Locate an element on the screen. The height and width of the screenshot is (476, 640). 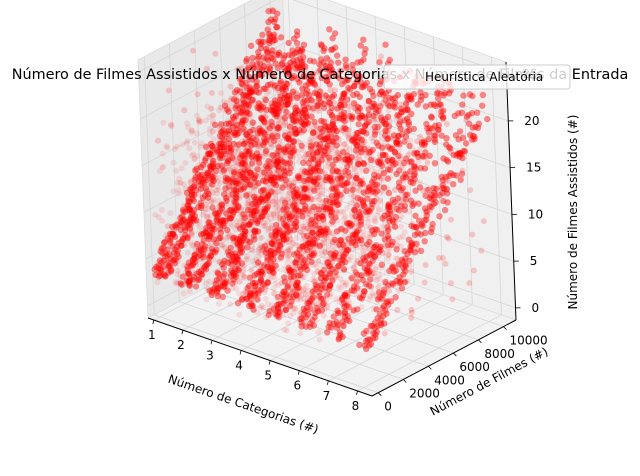
y-tick-label: 8000 is located at coordinates (499, 354).